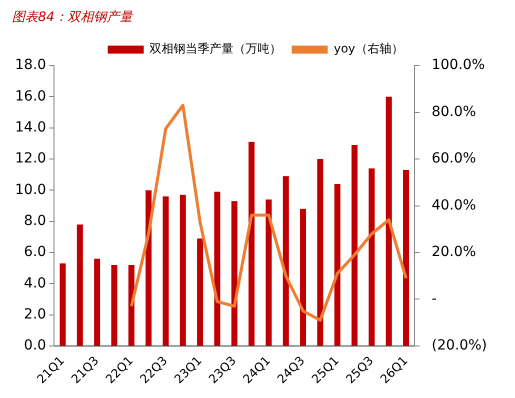 This screenshot has height=398, width=515. What do you see at coordinates (458, 65) in the screenshot?
I see `y2-tick-label: 100.0%` at bounding box center [458, 65].